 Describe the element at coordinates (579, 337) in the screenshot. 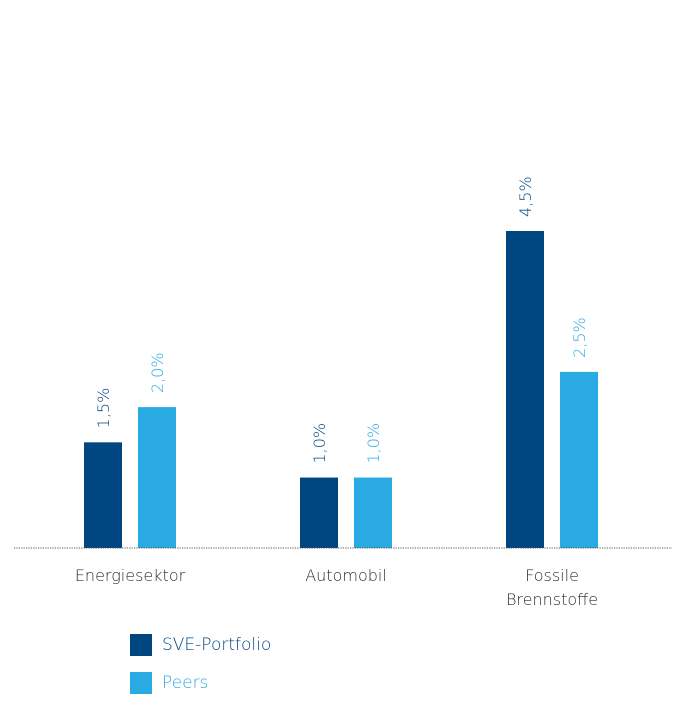

I see `value-label-1-2: 2,5%` at that location.